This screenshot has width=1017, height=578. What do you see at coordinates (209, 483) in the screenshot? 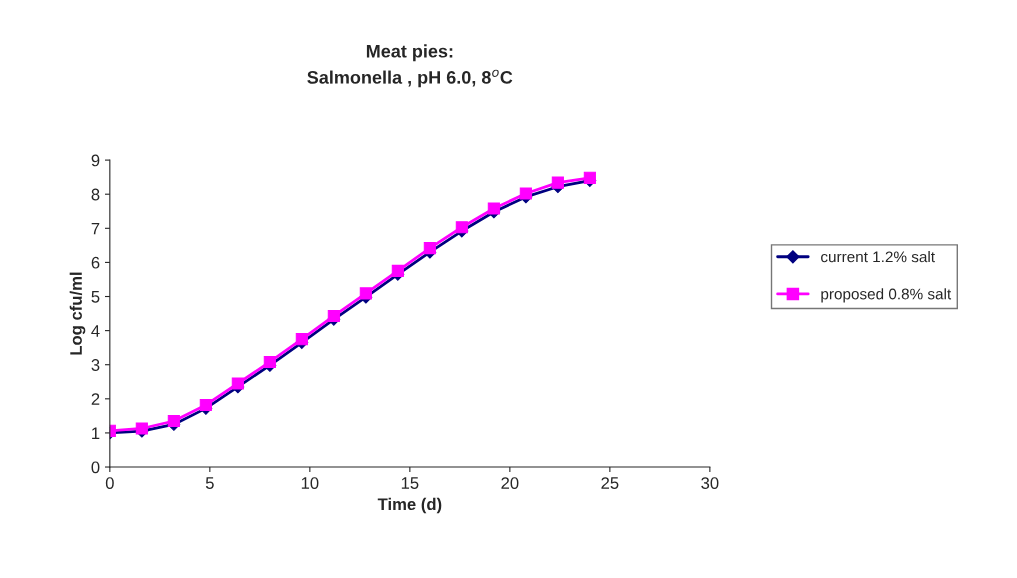
I see `x-tick-label: 5` at bounding box center [209, 483].